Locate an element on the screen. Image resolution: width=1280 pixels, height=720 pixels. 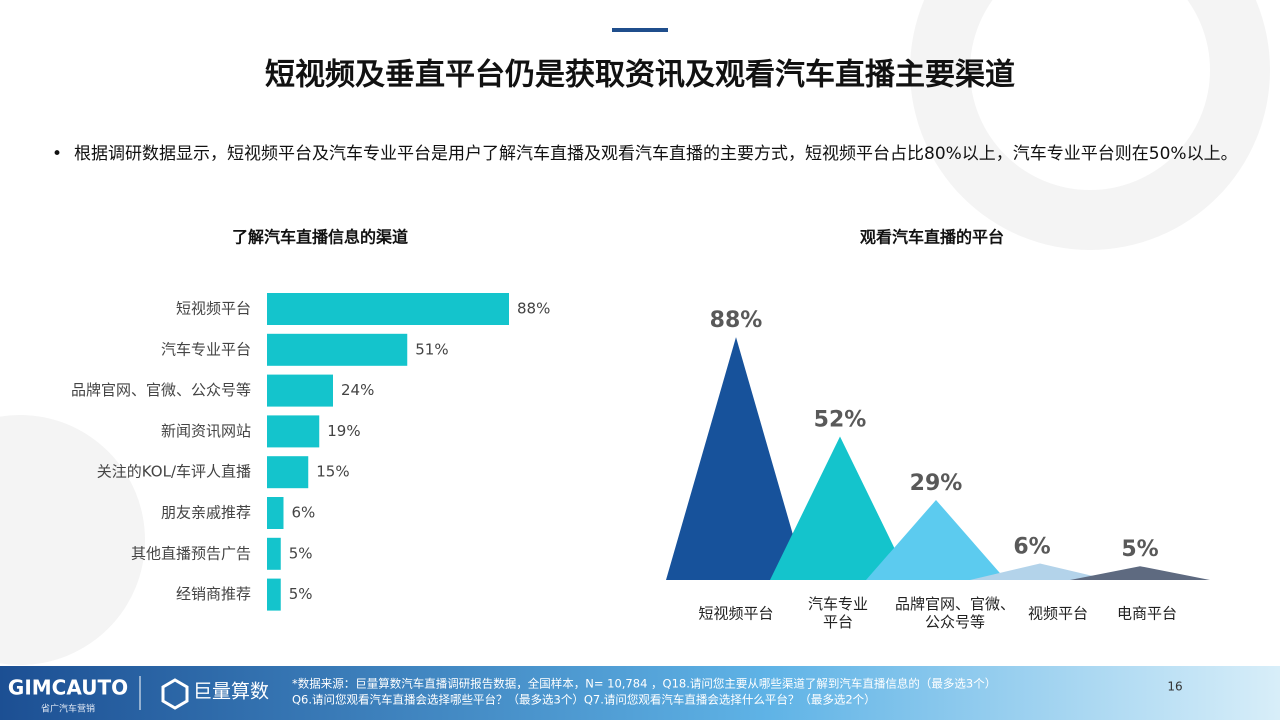
data-label: 29% is located at coordinates (936, 483).